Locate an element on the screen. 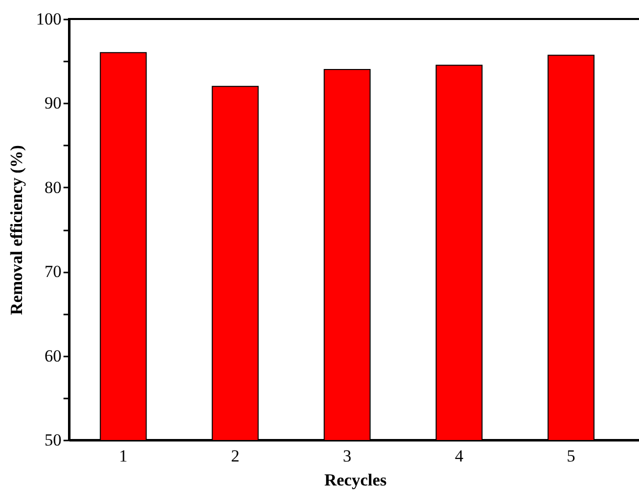 Image resolution: width=639 pixels, height=498 pixels. y-axis-title: Removal efficiency (%) is located at coordinates (16, 230).